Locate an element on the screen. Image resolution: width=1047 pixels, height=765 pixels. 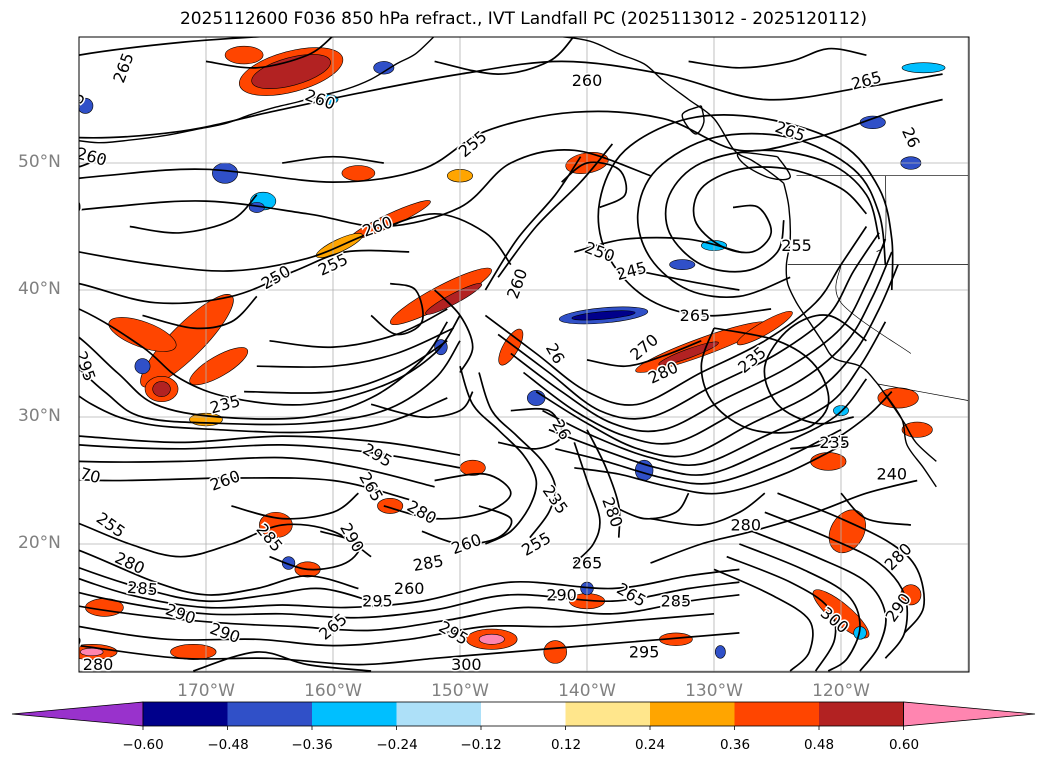
contour-label: 250 is located at coordinates (276, 277).